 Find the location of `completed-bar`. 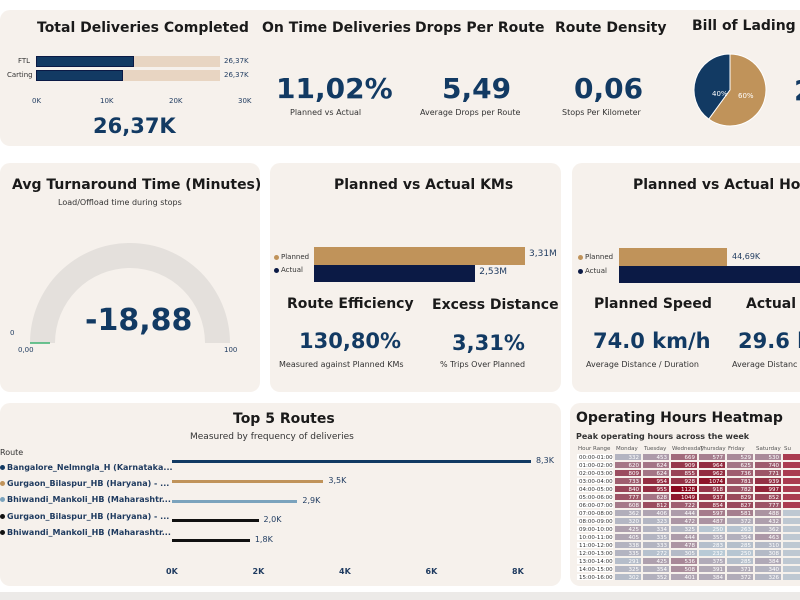

completed-bar is located at coordinates (85, 61).